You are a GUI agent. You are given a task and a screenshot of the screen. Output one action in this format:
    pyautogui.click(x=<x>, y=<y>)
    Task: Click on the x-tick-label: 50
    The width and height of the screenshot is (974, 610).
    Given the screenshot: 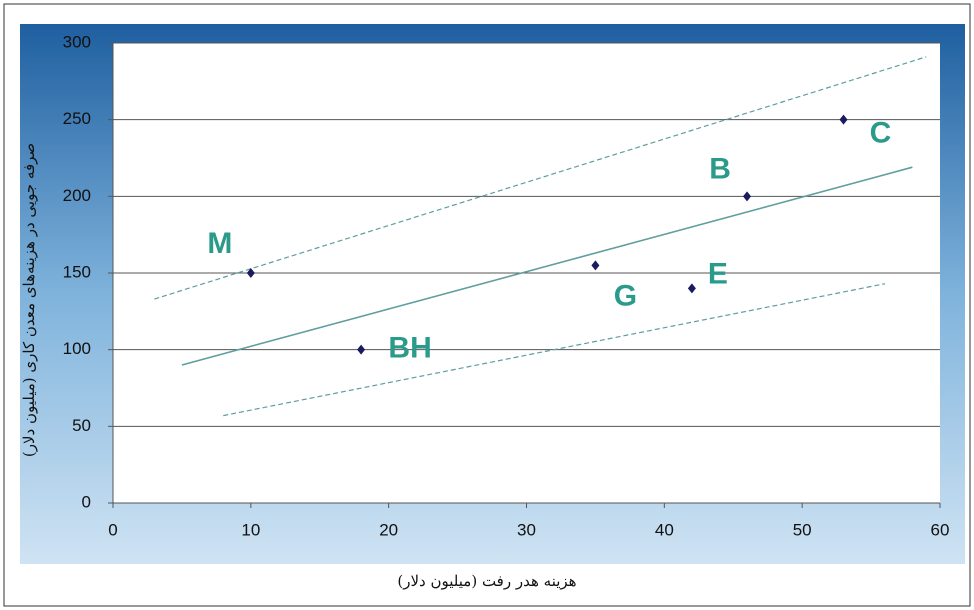 What is the action you would take?
    pyautogui.click(x=802, y=529)
    